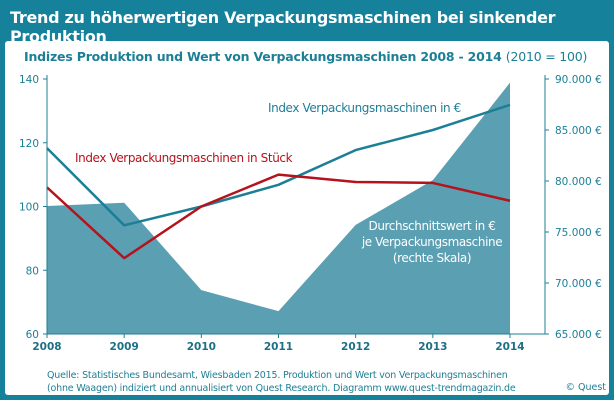  Describe the element at coordinates (432, 258) in the screenshot. I see `series-label-area-3: (rechte Skala)` at that location.